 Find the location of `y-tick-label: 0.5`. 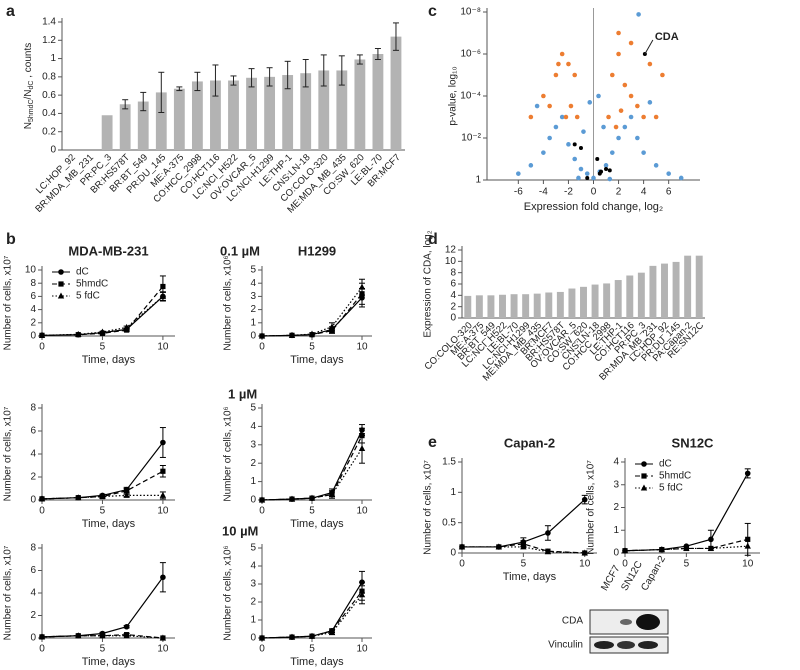

y-tick-label: 0.5 is located at coordinates (449, 522).